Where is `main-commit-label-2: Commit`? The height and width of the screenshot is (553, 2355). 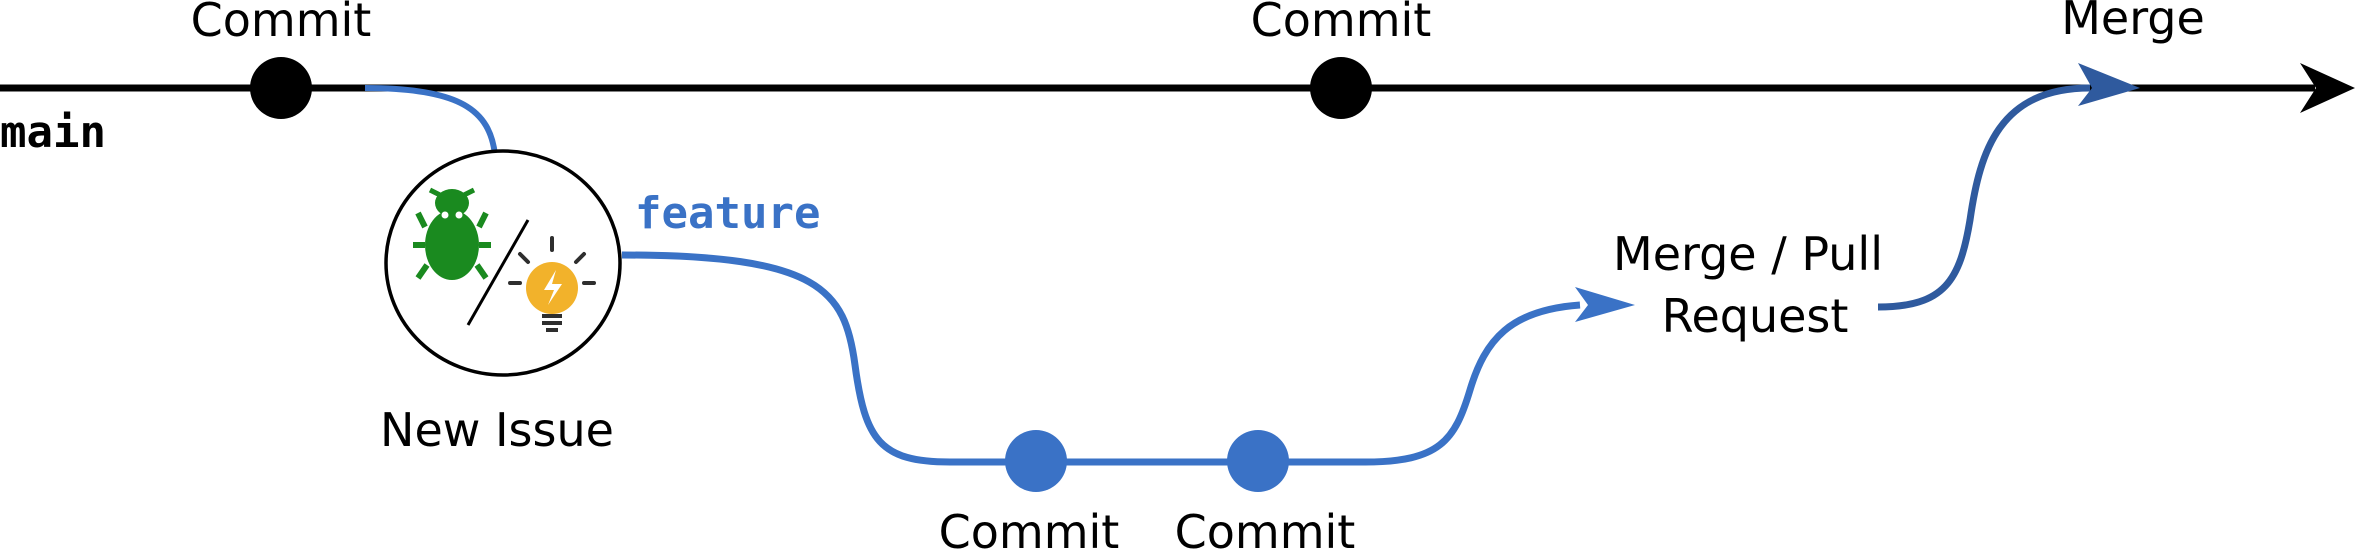 main-commit-label-2: Commit is located at coordinates (1341, 23).